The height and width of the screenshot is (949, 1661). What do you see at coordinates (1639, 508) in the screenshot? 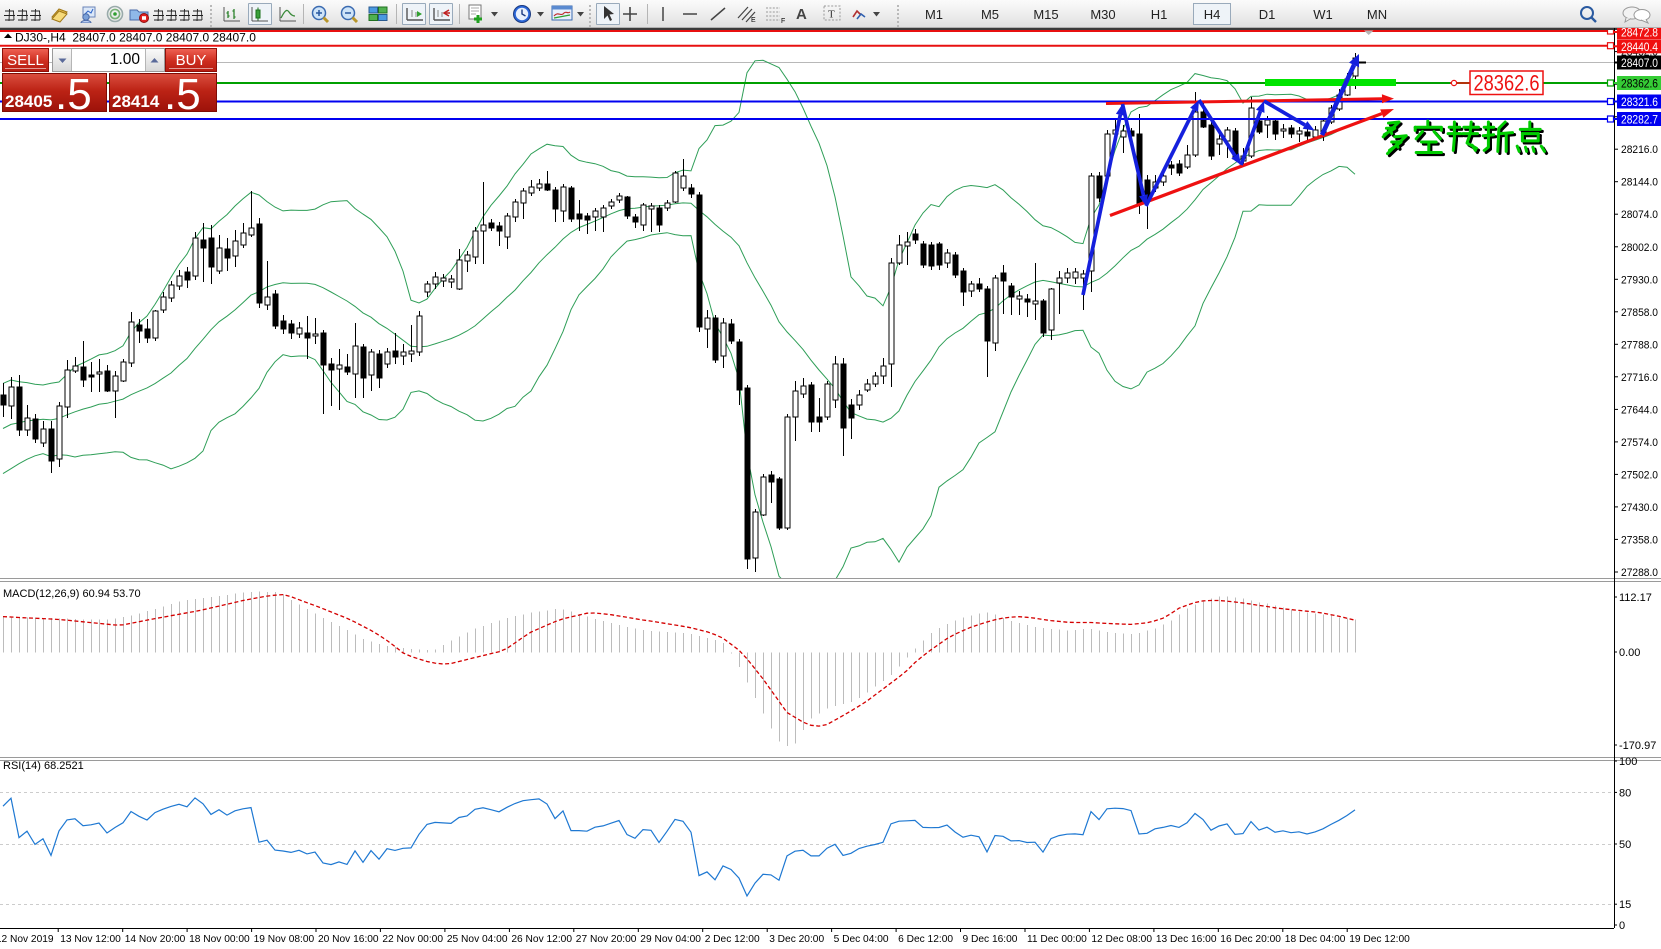
I see `svg-text: 27430.0` at bounding box center [1639, 508].